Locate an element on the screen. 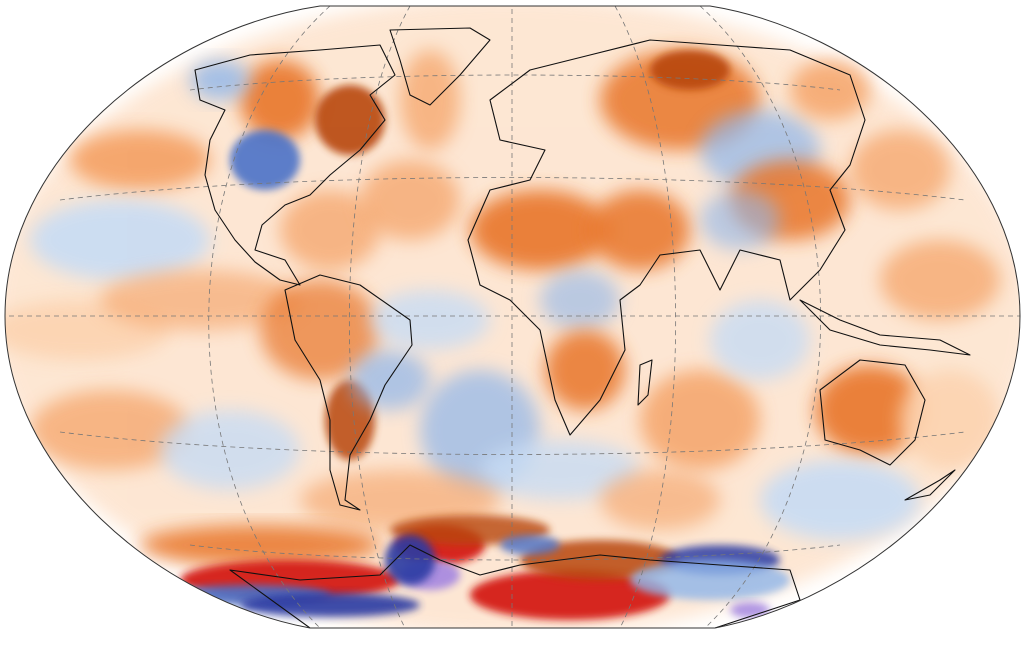 Image resolution: width=1024 pixels, height=650 pixels. antarctica is located at coordinates (515, 586).